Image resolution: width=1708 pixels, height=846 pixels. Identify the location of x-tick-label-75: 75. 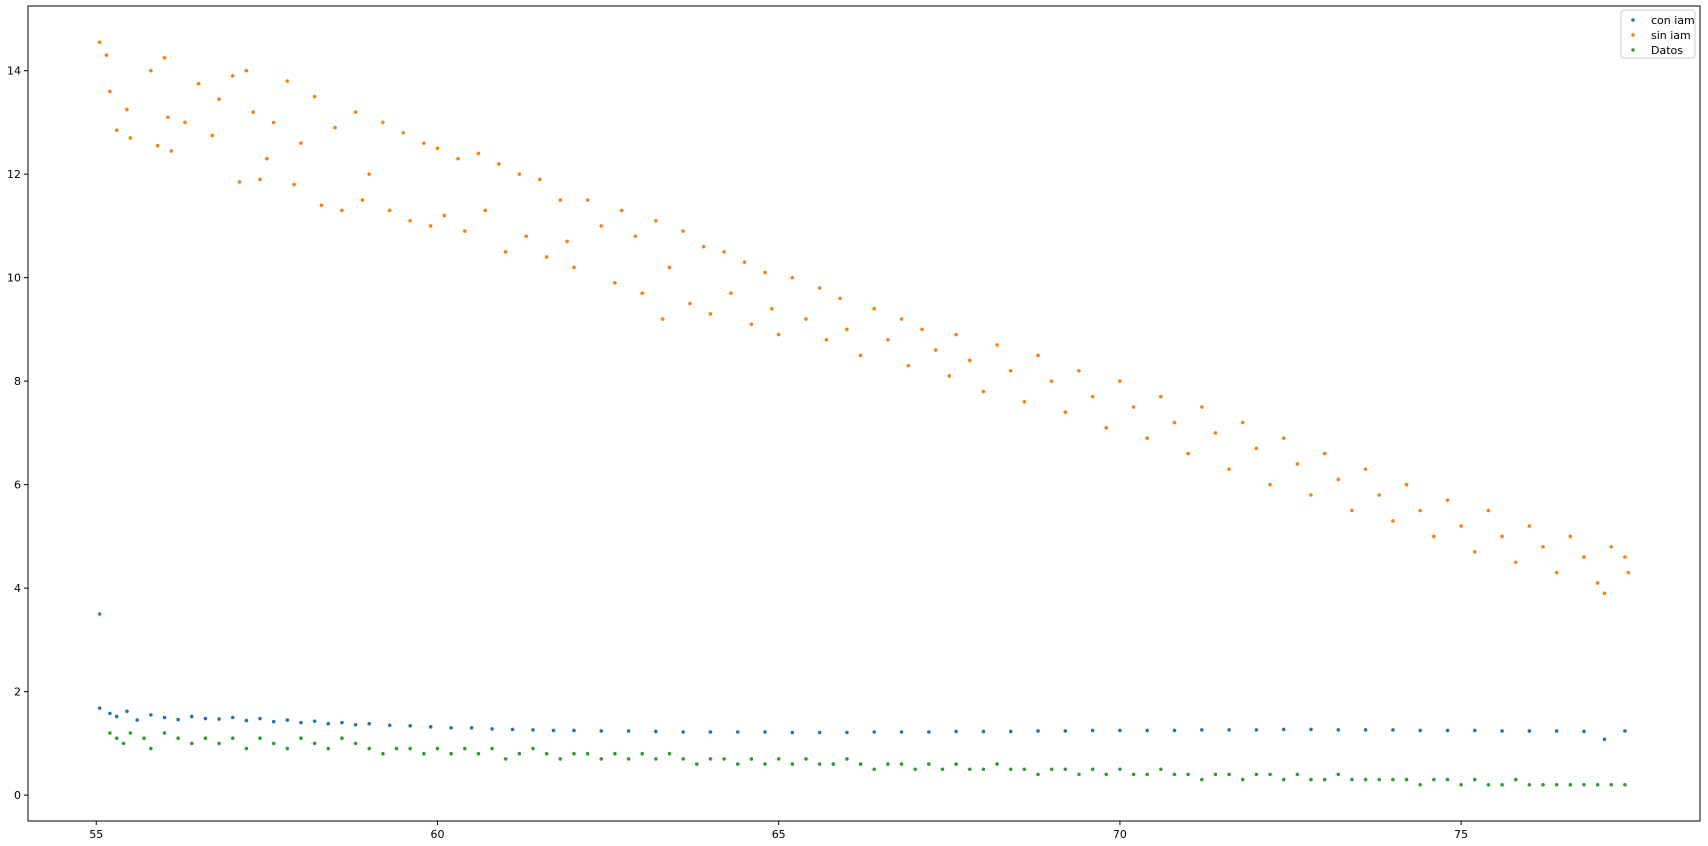
(1461, 834).